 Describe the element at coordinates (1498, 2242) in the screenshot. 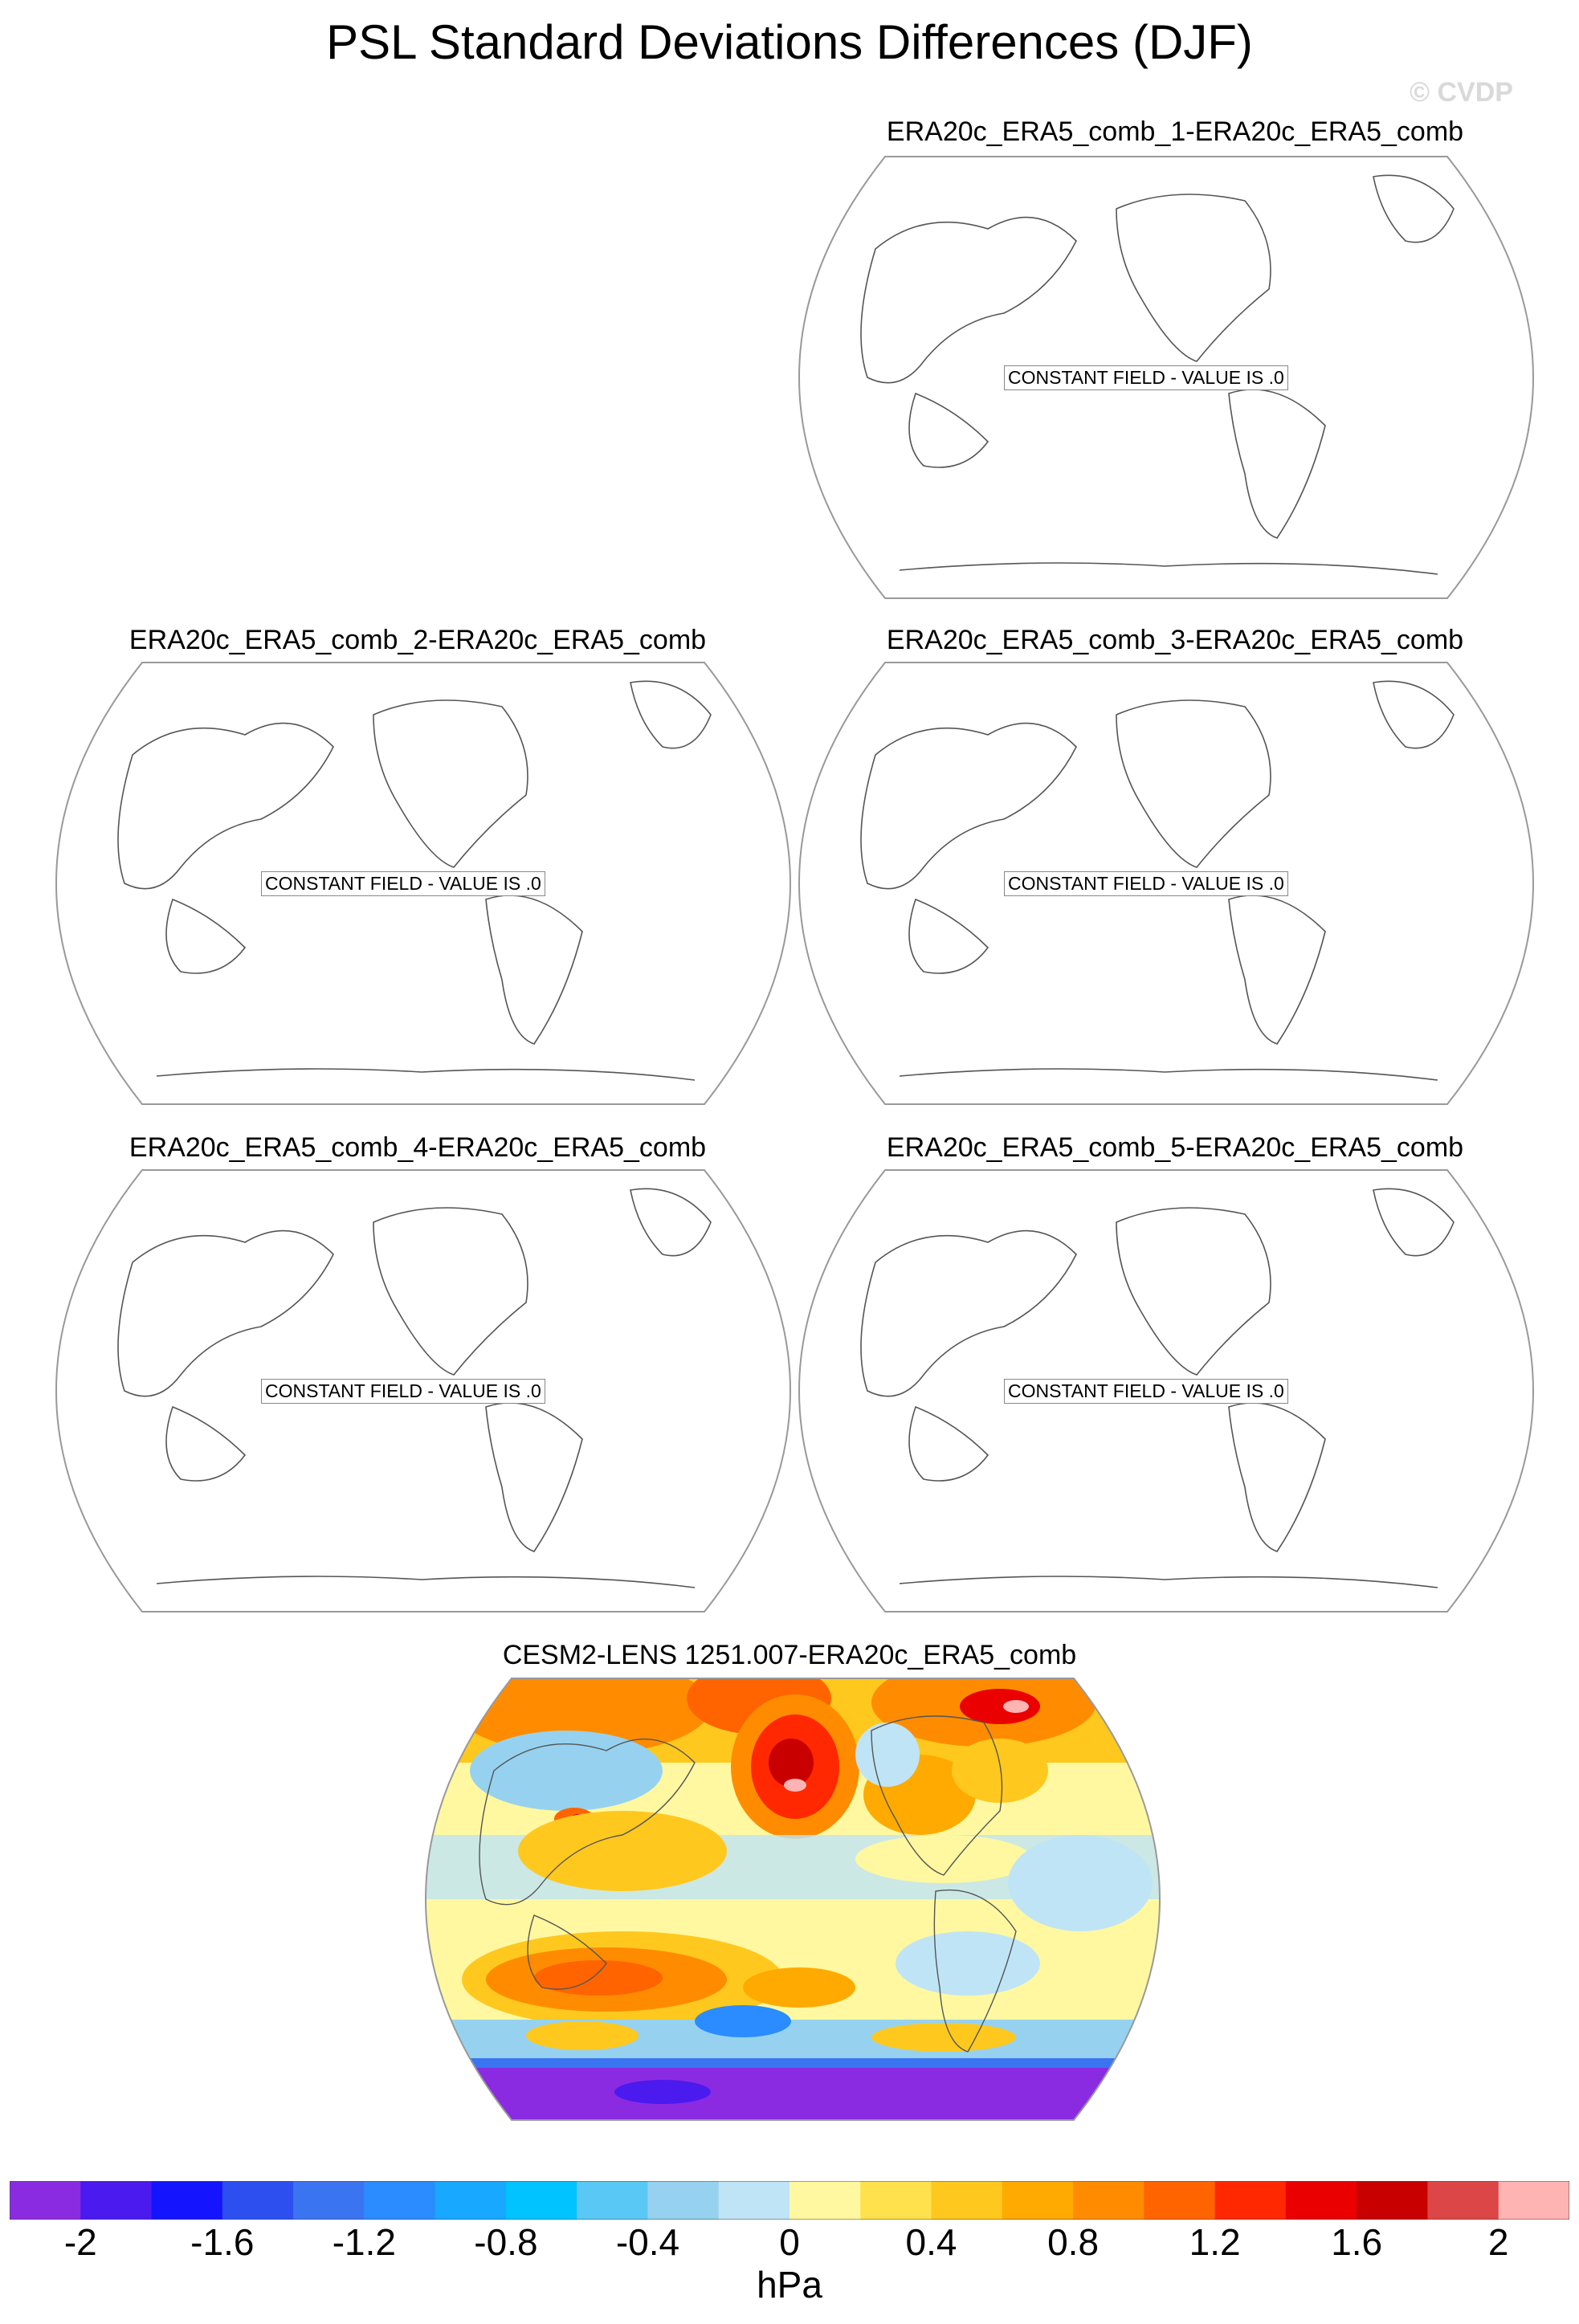

I see `colorbar-tick-label: 2` at that location.